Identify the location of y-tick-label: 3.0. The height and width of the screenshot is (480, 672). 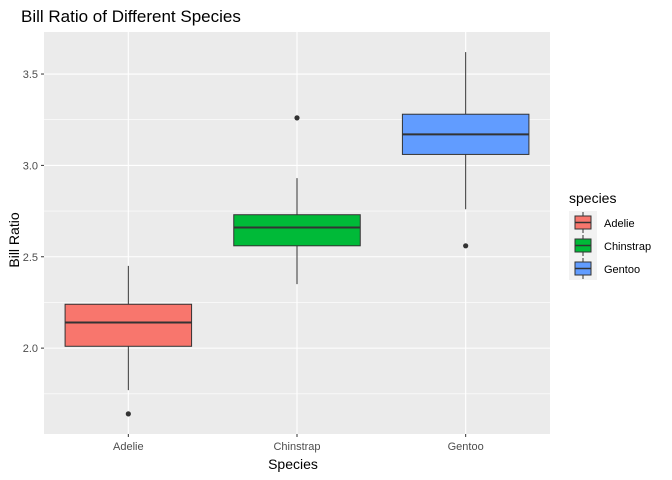
(30, 166).